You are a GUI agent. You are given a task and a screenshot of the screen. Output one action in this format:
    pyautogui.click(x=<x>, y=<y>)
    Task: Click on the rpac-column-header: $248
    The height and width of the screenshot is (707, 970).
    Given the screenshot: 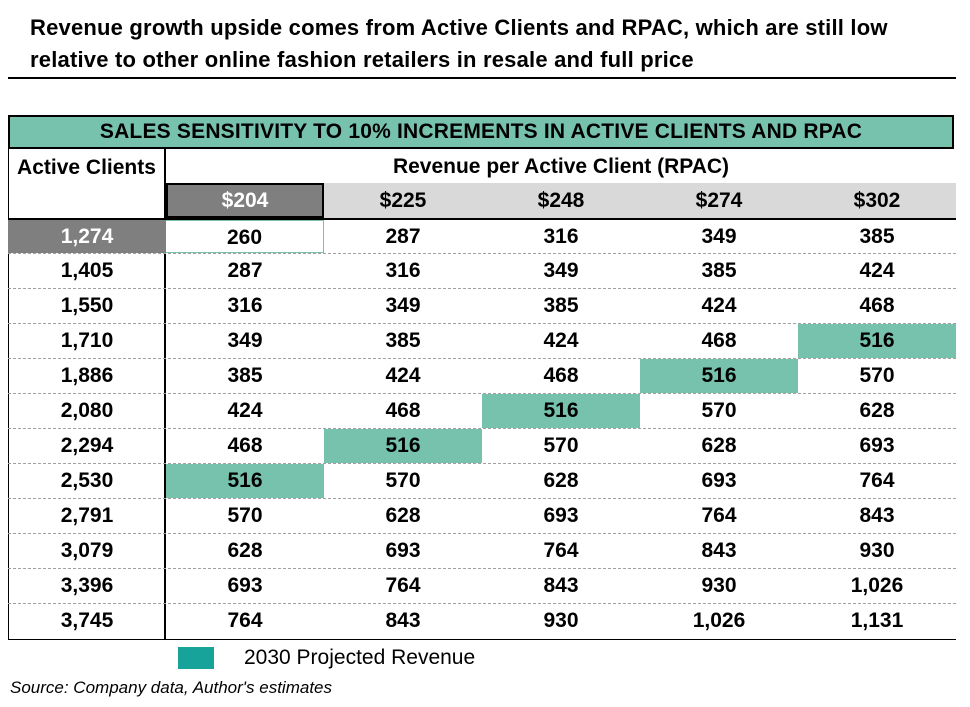 What is the action you would take?
    pyautogui.click(x=561, y=200)
    